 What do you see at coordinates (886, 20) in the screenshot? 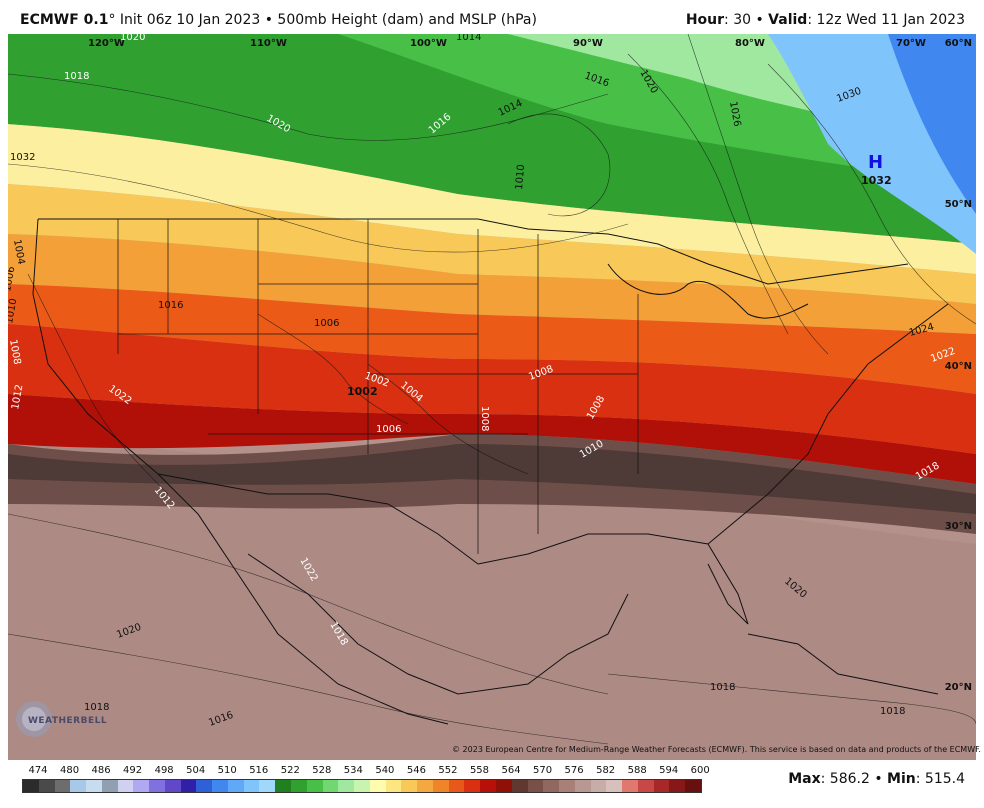
I see `valid-value: : 12z Wed 11 Jan 2023` at bounding box center [886, 20].